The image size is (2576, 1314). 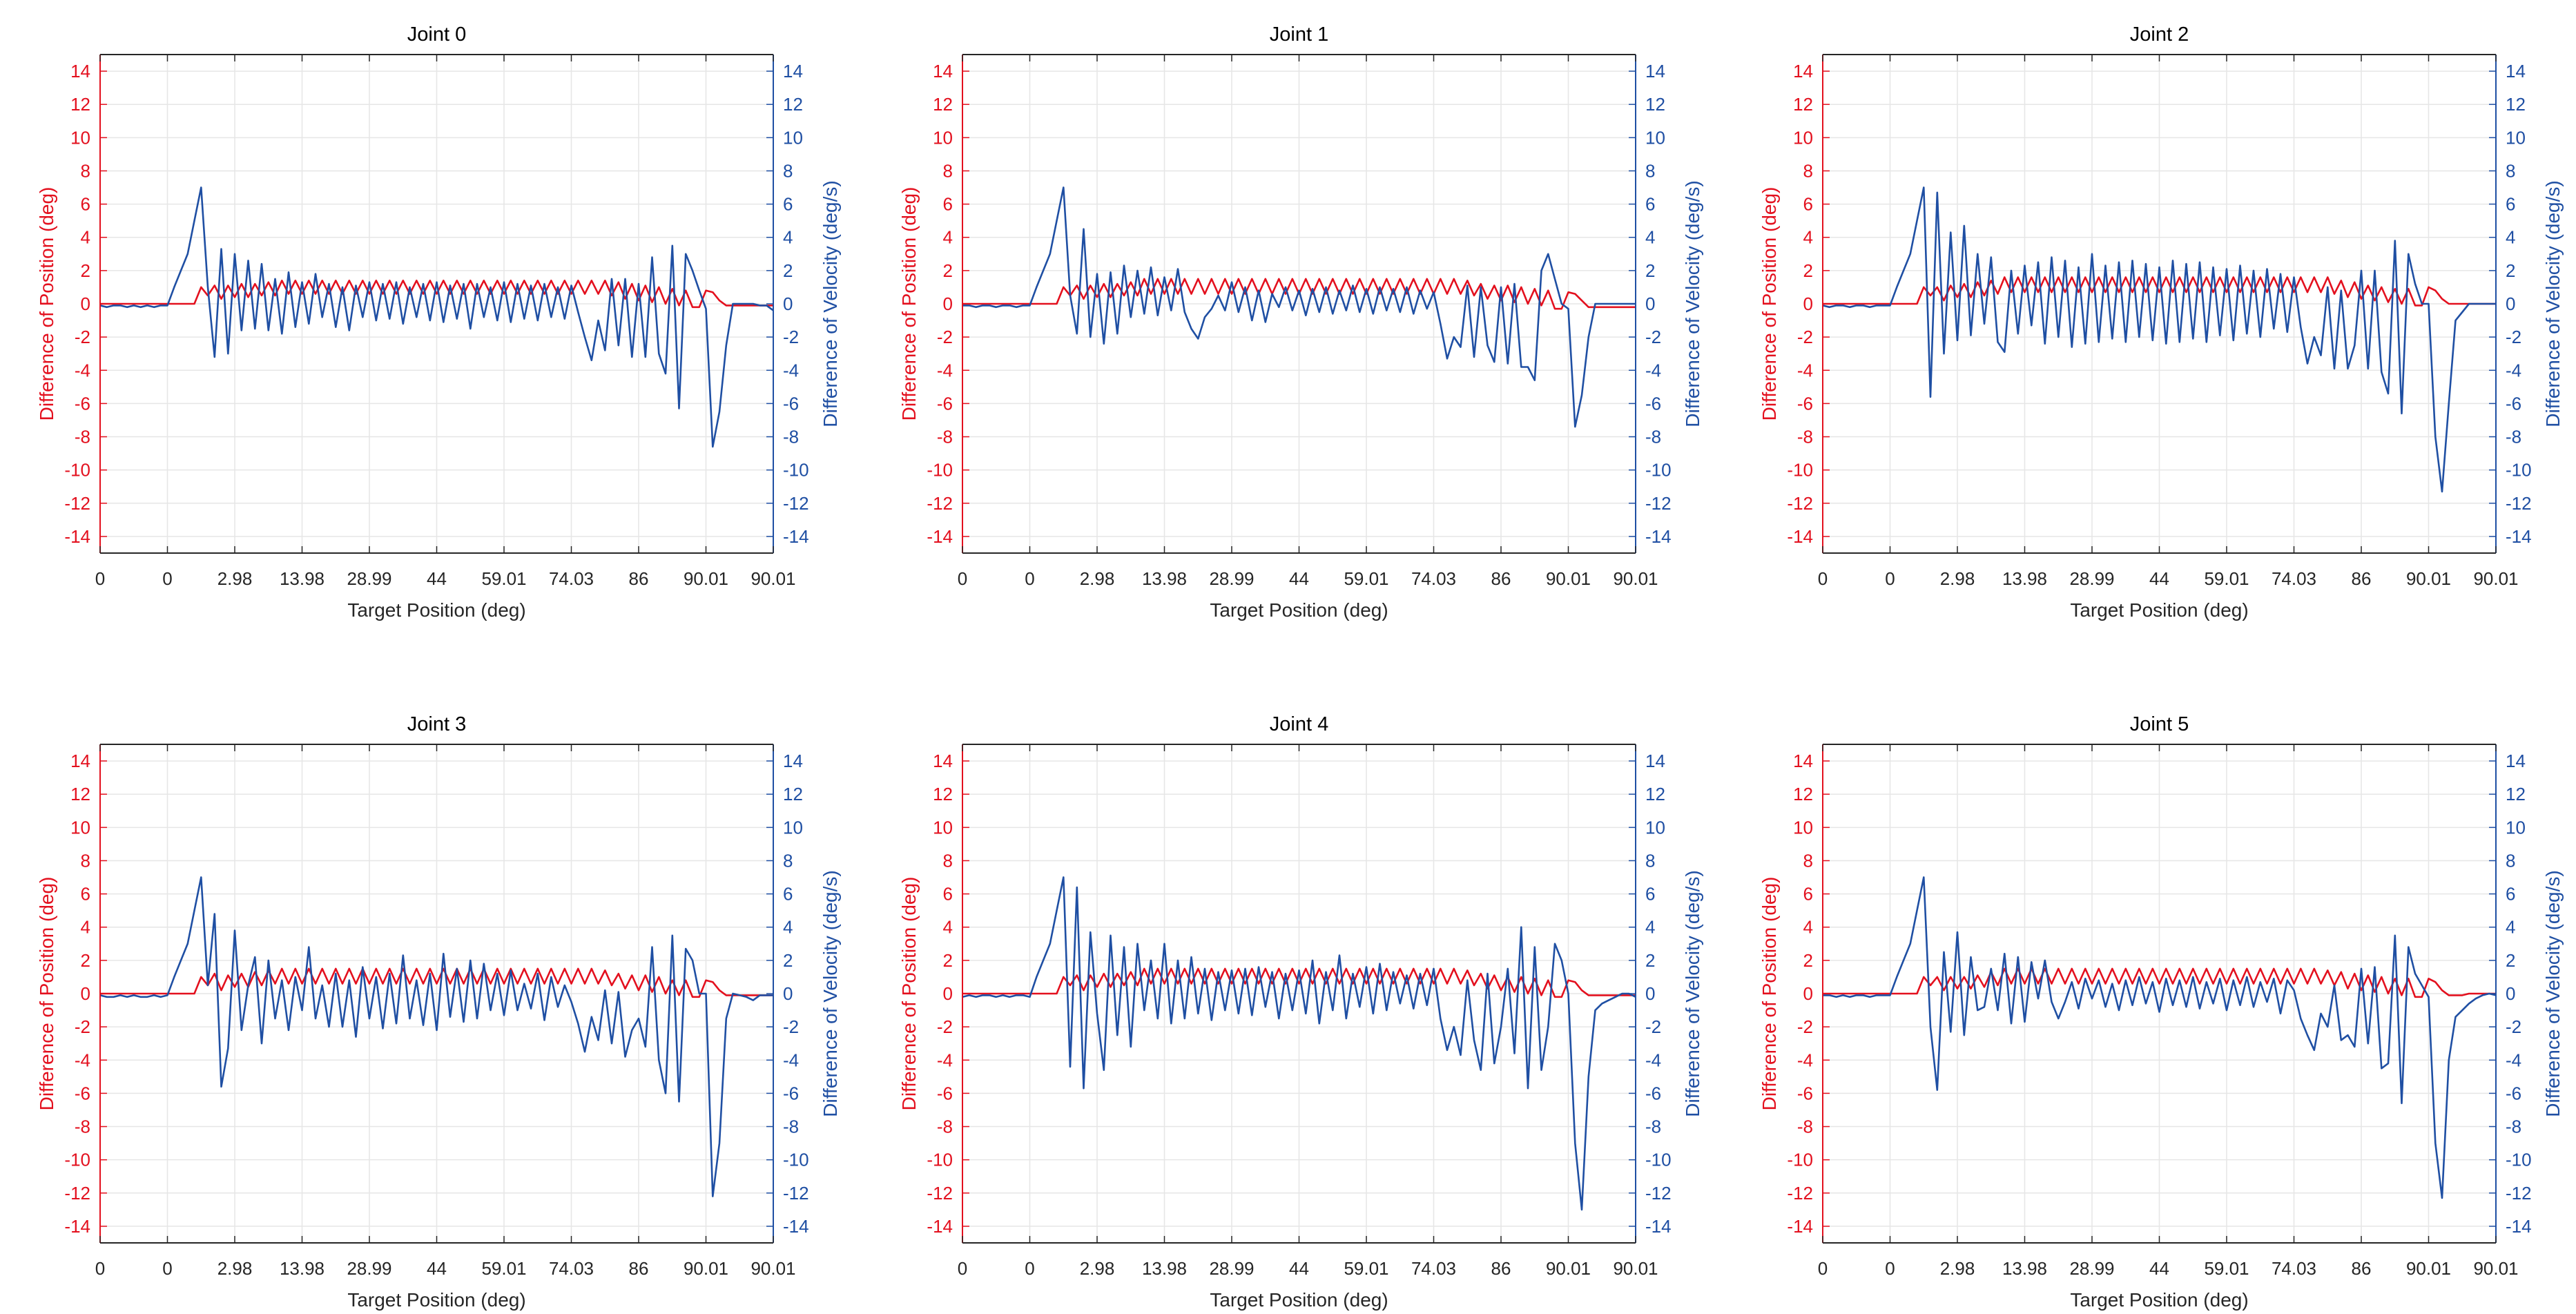 What do you see at coordinates (2513, 1060) in the screenshot?
I see `y-tick-label-right: -4` at bounding box center [2513, 1060].